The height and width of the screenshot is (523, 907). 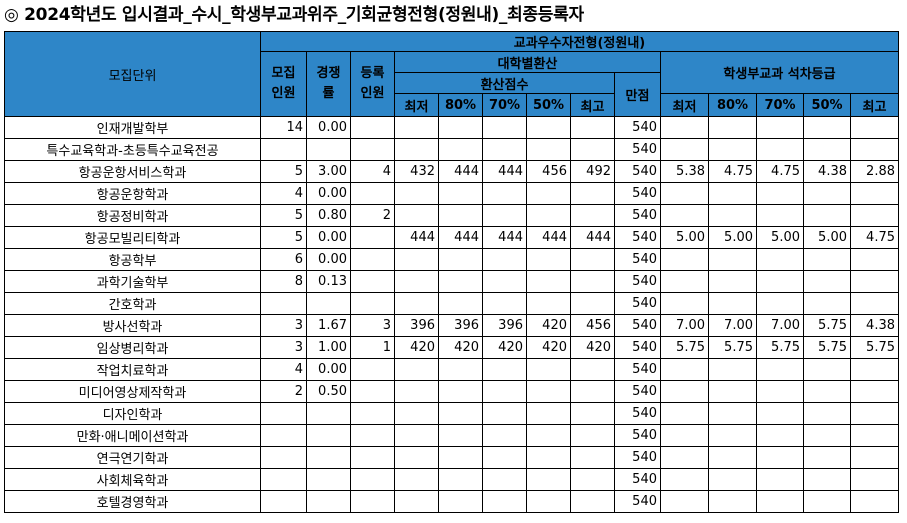 What do you see at coordinates (780, 325) in the screenshot?
I see `grade-cell: 7.00` at bounding box center [780, 325].